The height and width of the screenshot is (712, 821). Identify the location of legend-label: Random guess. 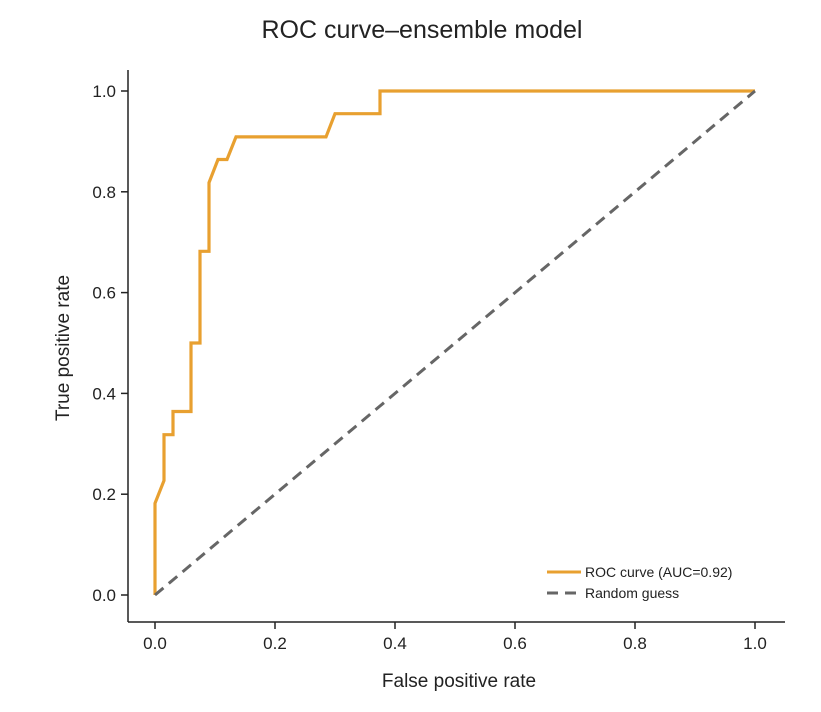
(632, 593).